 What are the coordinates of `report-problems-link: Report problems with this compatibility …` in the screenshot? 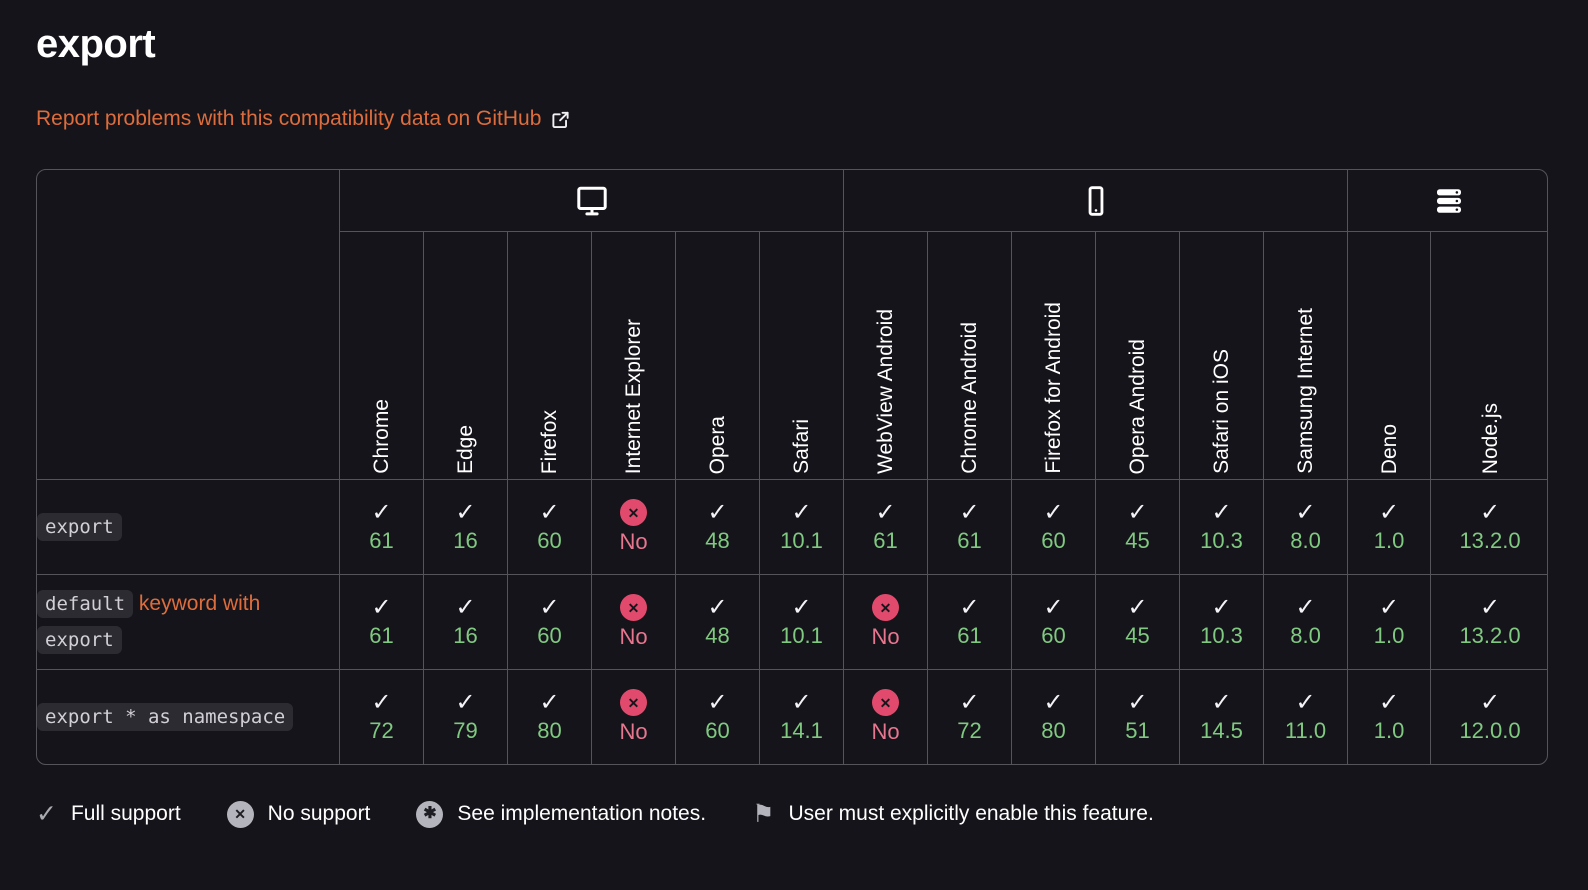 It's located at (303, 119).